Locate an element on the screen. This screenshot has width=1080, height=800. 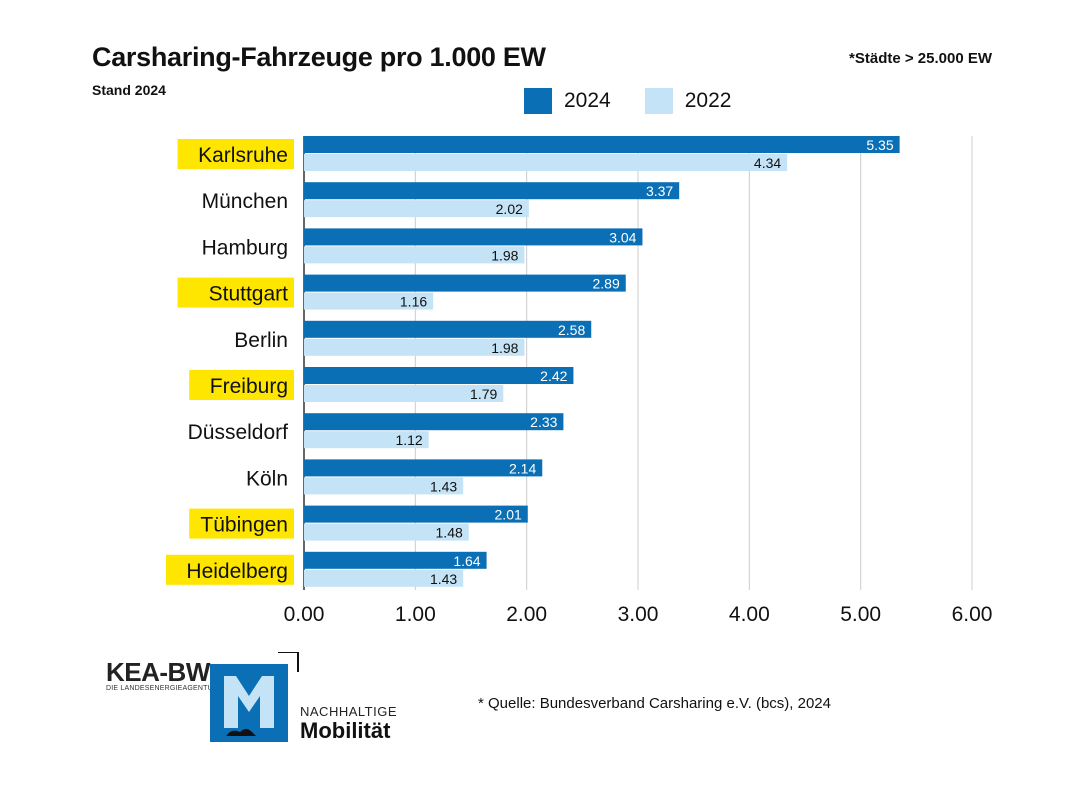
category-label: Heidelberg is located at coordinates (237, 571).